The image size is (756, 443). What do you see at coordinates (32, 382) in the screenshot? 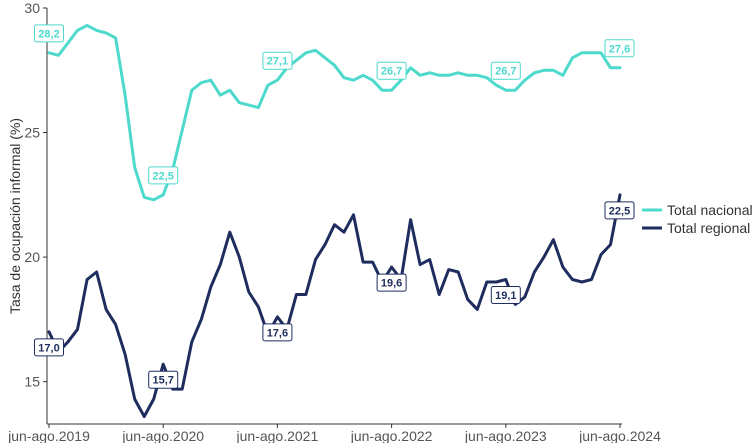
I see `y-tick-label: 15` at bounding box center [32, 382].